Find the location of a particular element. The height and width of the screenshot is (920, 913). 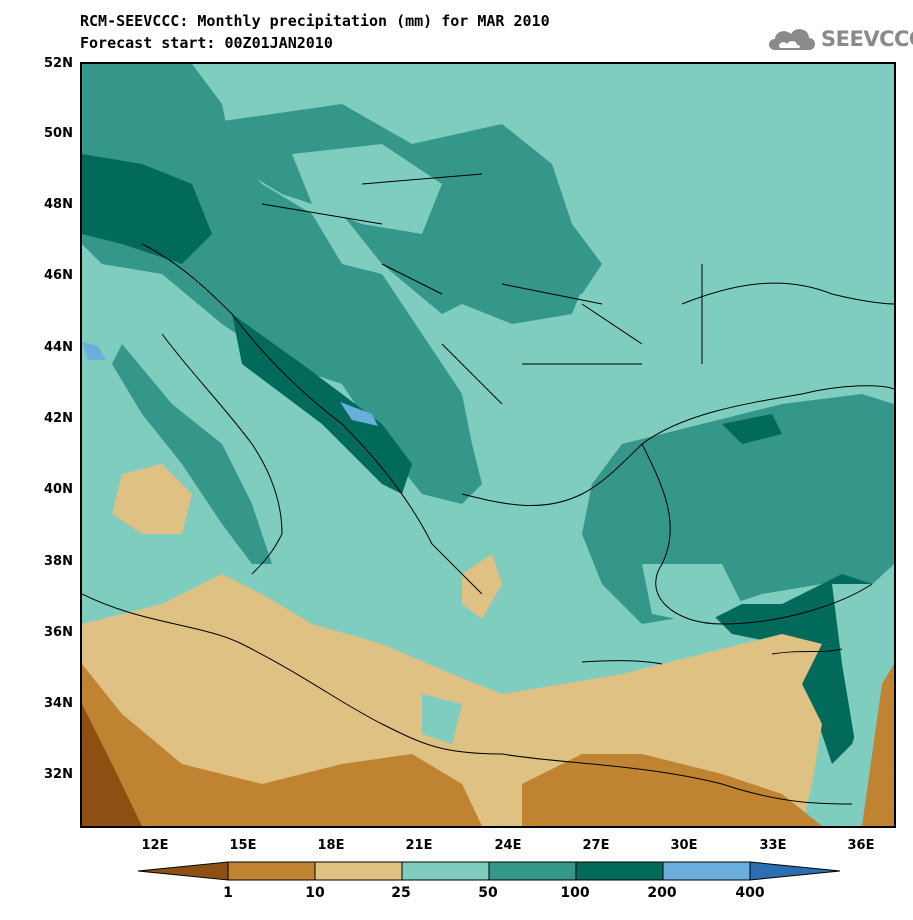

lon-label: 33E is located at coordinates (773, 845).